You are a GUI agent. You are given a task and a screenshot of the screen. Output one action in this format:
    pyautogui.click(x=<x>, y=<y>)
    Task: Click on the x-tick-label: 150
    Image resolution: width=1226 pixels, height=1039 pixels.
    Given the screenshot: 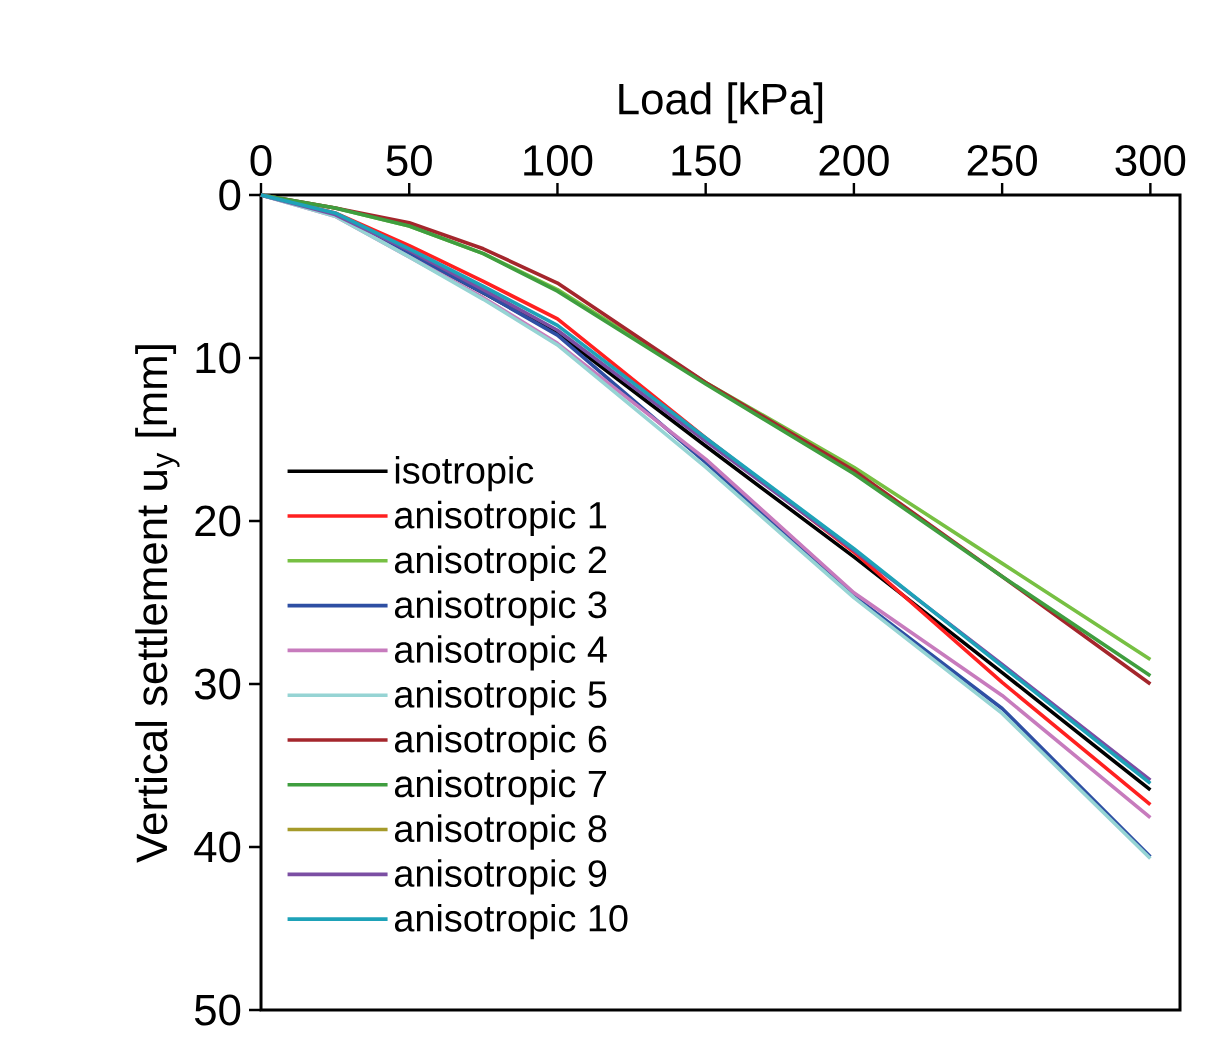 What is the action you would take?
    pyautogui.click(x=706, y=160)
    